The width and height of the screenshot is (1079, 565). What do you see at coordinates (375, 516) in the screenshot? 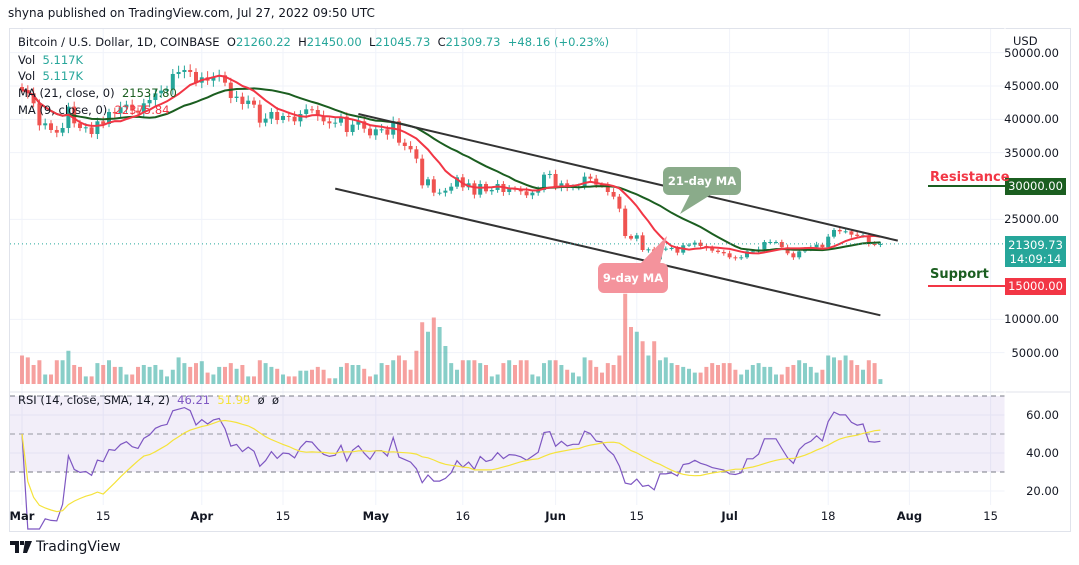
I see `time-tick: May` at bounding box center [375, 516].